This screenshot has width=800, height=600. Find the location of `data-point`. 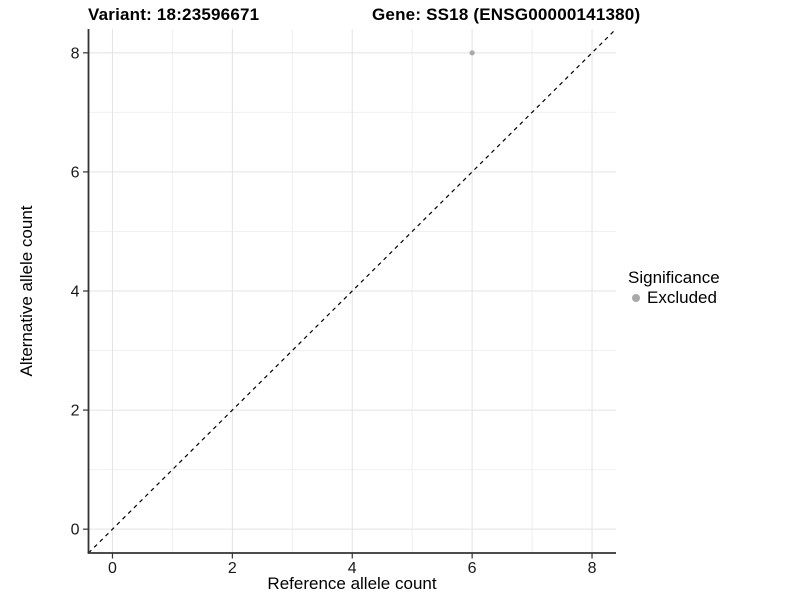

data-point is located at coordinates (472, 53).